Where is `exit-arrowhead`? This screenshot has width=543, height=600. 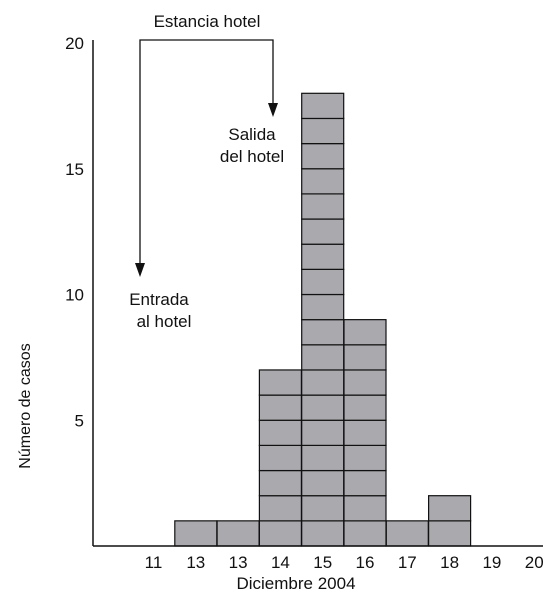
exit-arrowhead is located at coordinates (273, 110).